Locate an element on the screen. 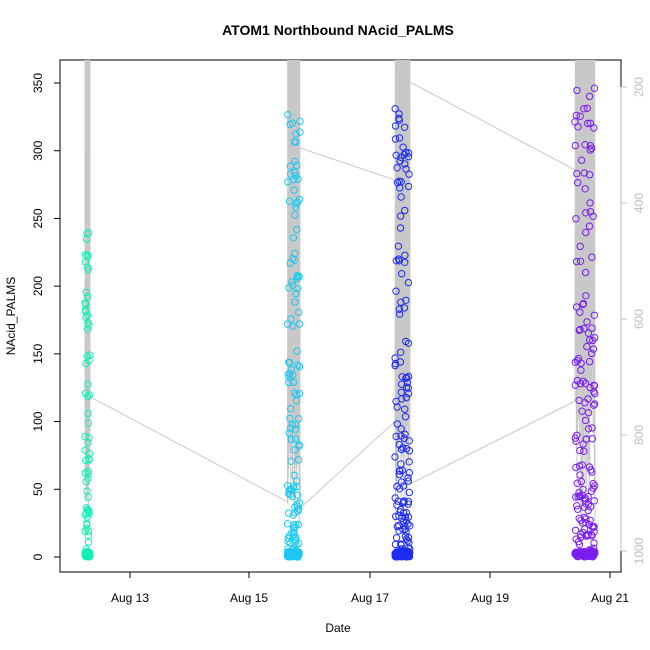 Image resolution: width=650 pixels, height=650 pixels. altitude-connector is located at coordinates (347, 164).